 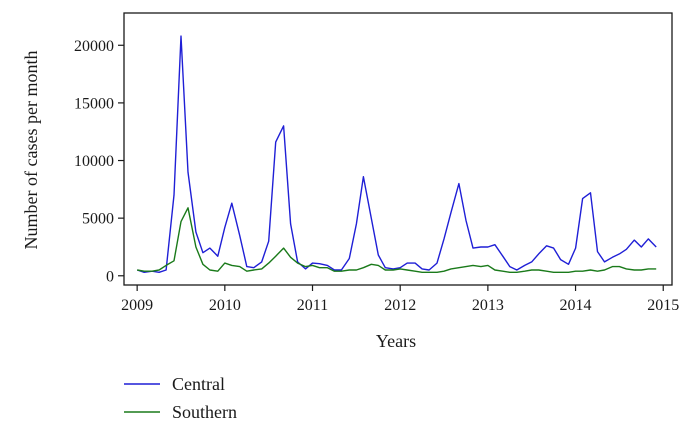 I want to click on x-tick-label-2011: 2011, so click(x=312, y=305).